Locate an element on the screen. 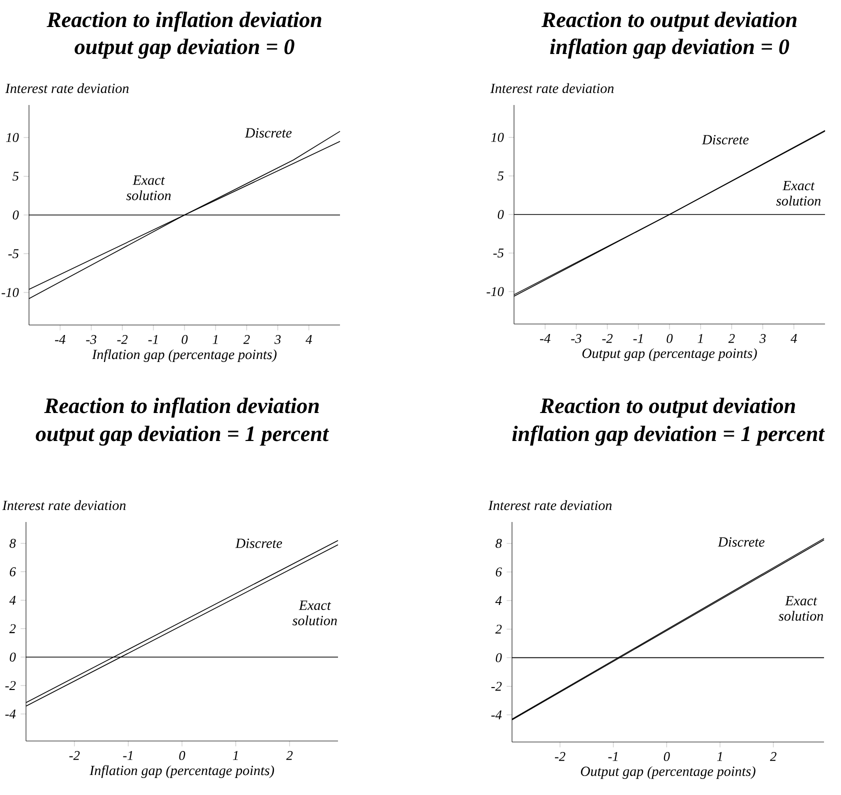 Image resolution: width=841 pixels, height=795 pixels. chart-subtitle: inflation gap deviation = 1 percent is located at coordinates (668, 436).